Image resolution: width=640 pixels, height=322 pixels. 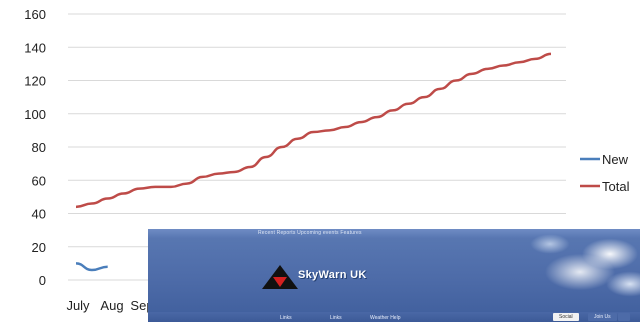 I want to click on y-tick-label: 60, so click(x=39, y=180).